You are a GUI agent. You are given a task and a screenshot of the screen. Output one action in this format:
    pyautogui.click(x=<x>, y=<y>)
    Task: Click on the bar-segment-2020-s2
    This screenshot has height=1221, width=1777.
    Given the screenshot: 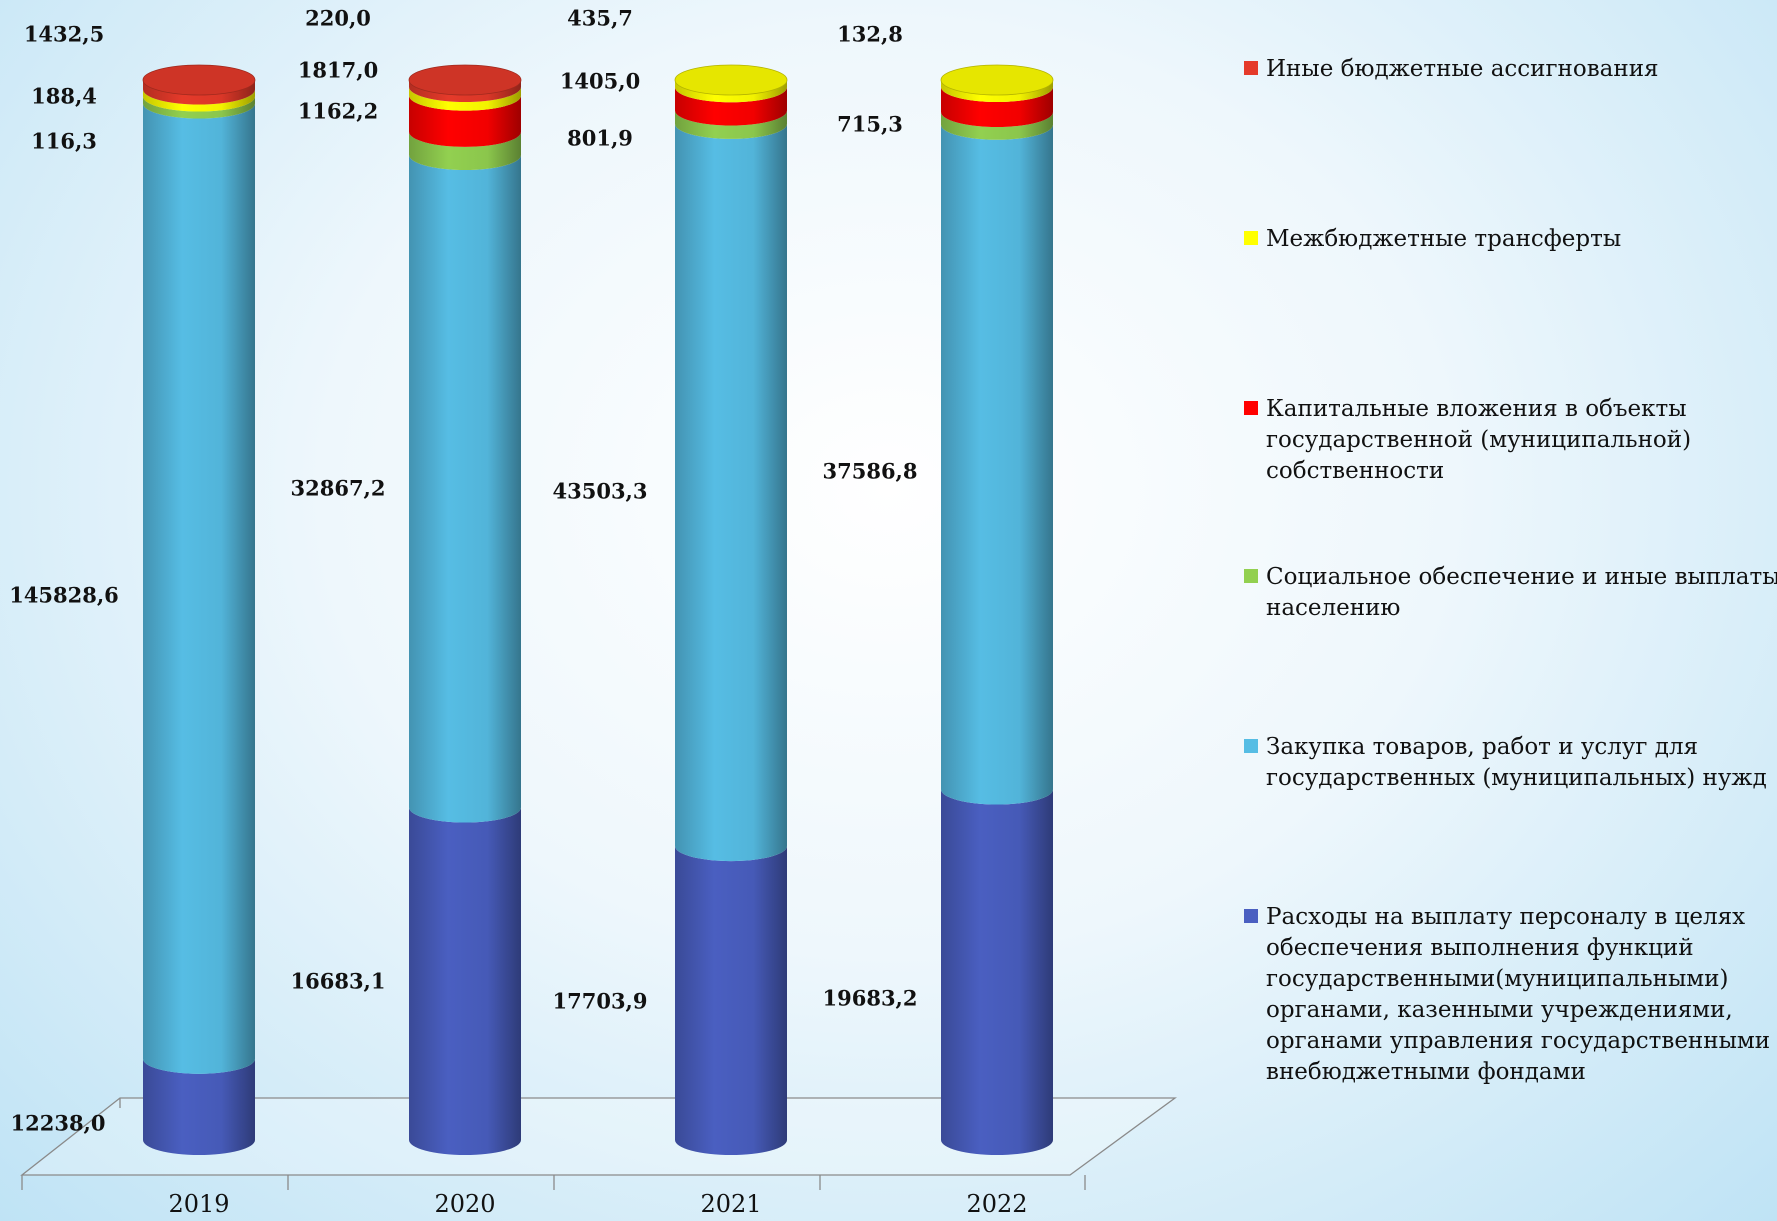 What is the action you would take?
    pyautogui.click(x=465, y=151)
    